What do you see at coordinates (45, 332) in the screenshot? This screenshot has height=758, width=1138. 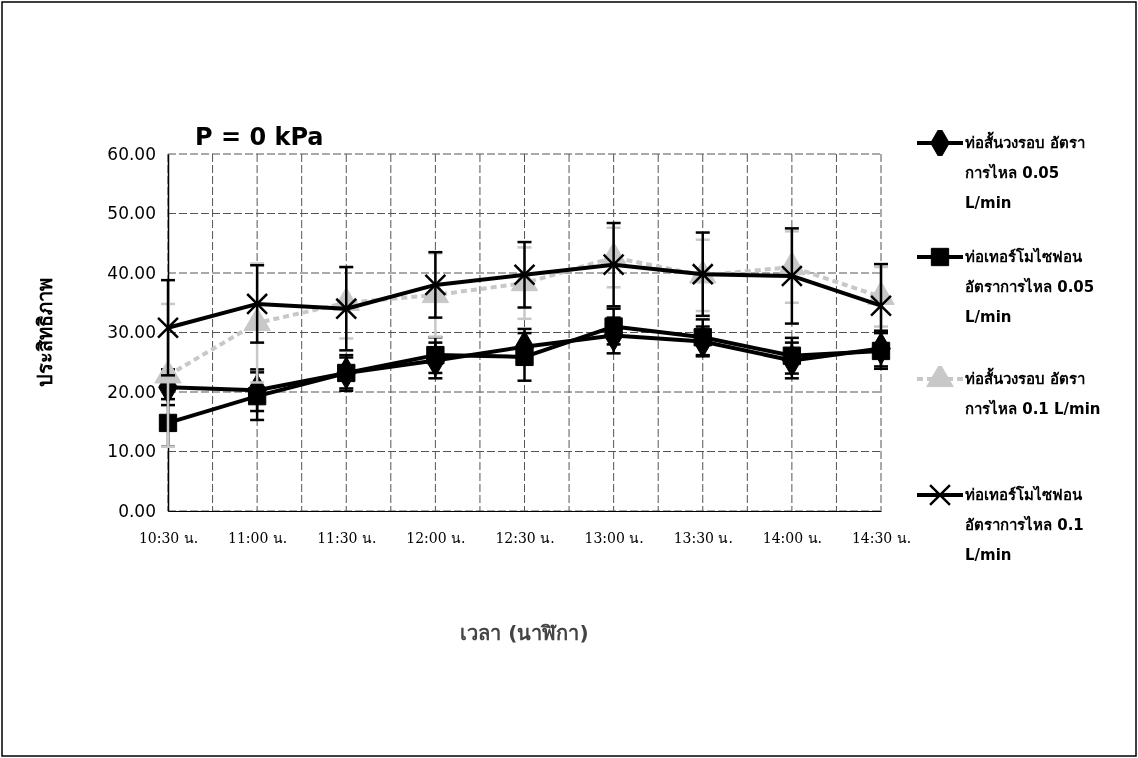 I see `y-axis-title: ประสิทธิภาพ` at bounding box center [45, 332].